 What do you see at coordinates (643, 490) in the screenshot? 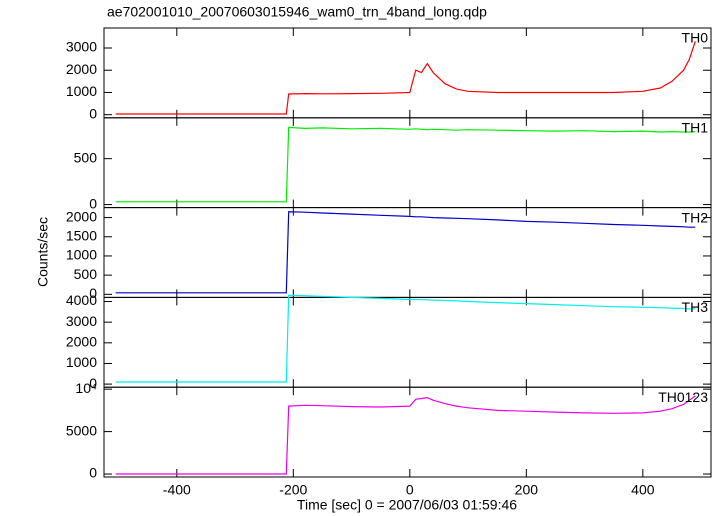
I see `x-tick-label: 400` at bounding box center [643, 490].